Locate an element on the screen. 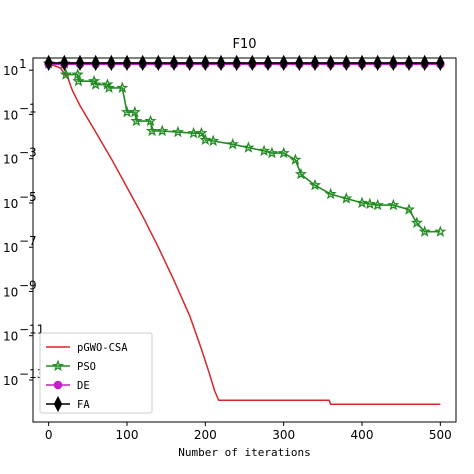 The width and height of the screenshot is (474, 474). y-tick-exponent: −9 is located at coordinates (28, 285).